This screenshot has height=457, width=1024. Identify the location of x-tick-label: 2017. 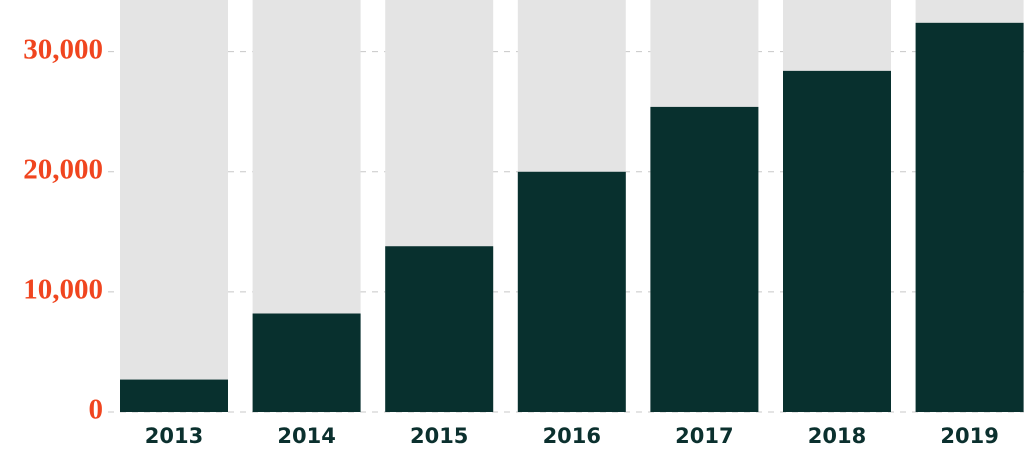
(704, 436).